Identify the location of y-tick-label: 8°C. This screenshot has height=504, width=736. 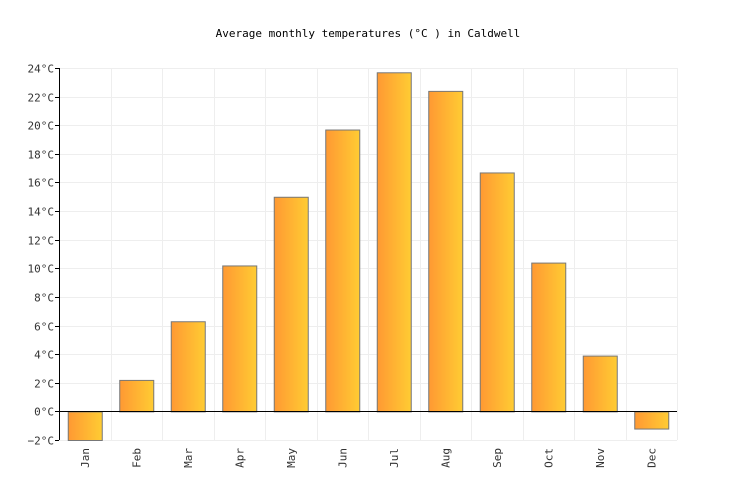
(44, 298).